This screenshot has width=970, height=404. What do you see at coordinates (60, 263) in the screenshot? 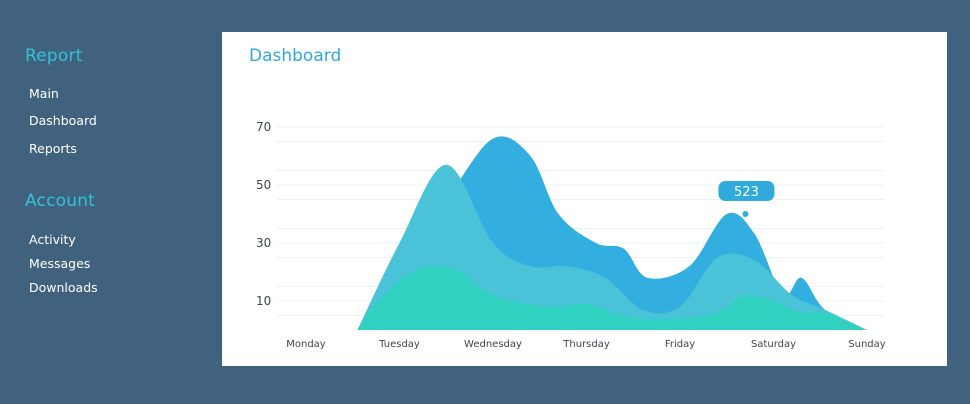
I see `sidebar-item-messages: Messages` at bounding box center [60, 263].